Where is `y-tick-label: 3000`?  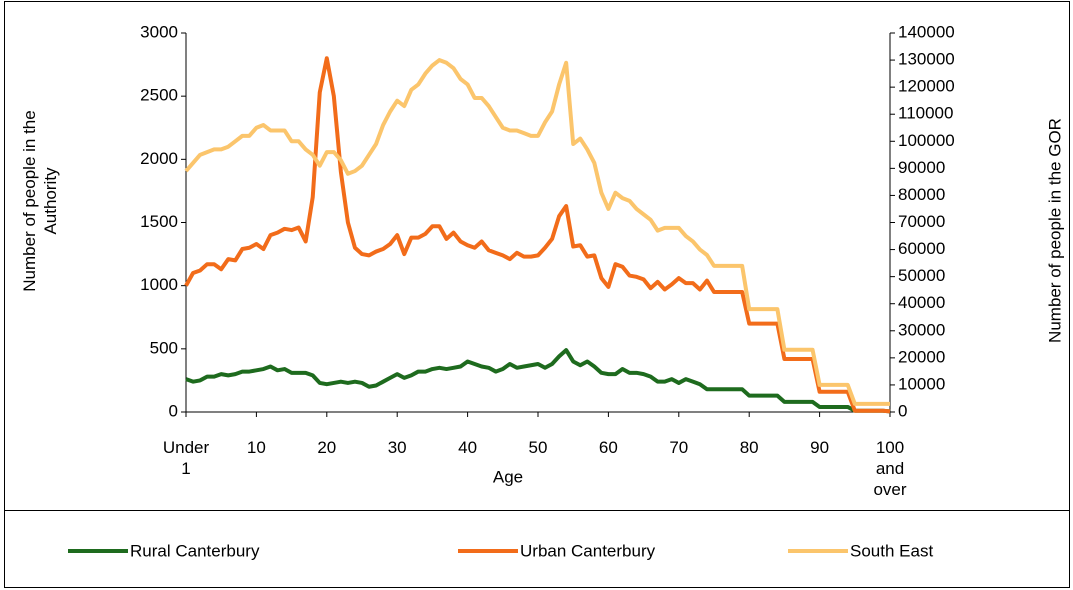
y-tick-label: 3000 is located at coordinates (159, 31).